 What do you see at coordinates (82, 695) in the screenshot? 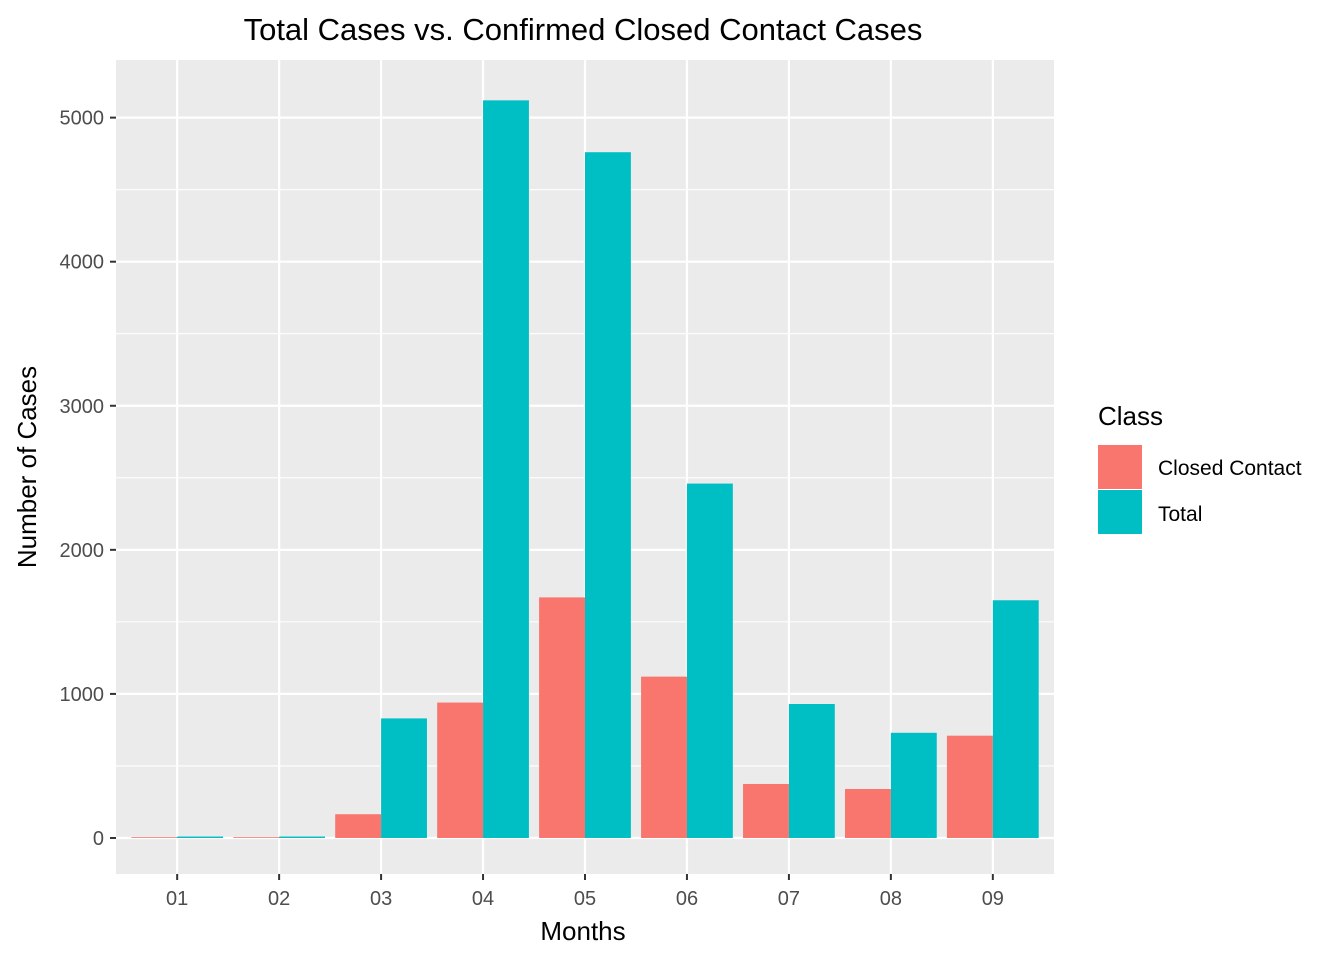
I see `y-tick-label: 1000` at bounding box center [82, 695].